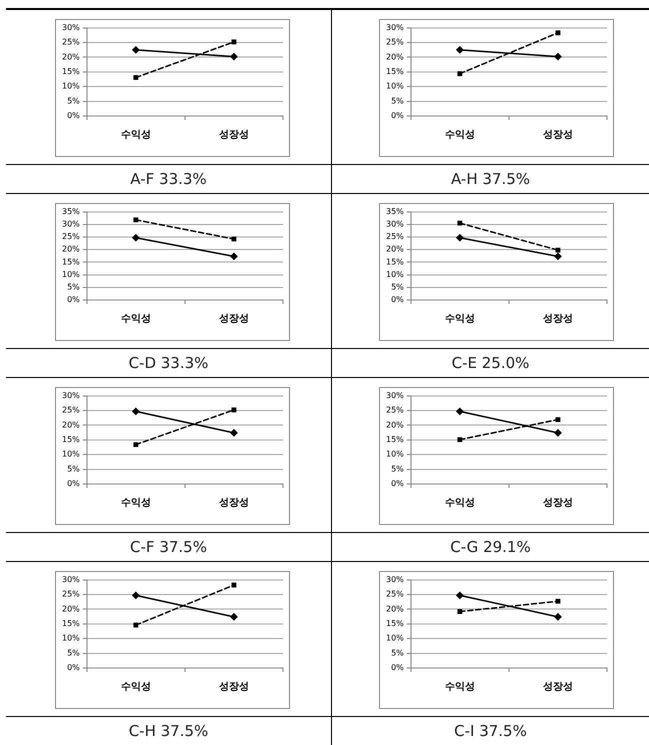  Describe the element at coordinates (168, 547) in the screenshot. I see `text: C-F 37.5%` at that location.